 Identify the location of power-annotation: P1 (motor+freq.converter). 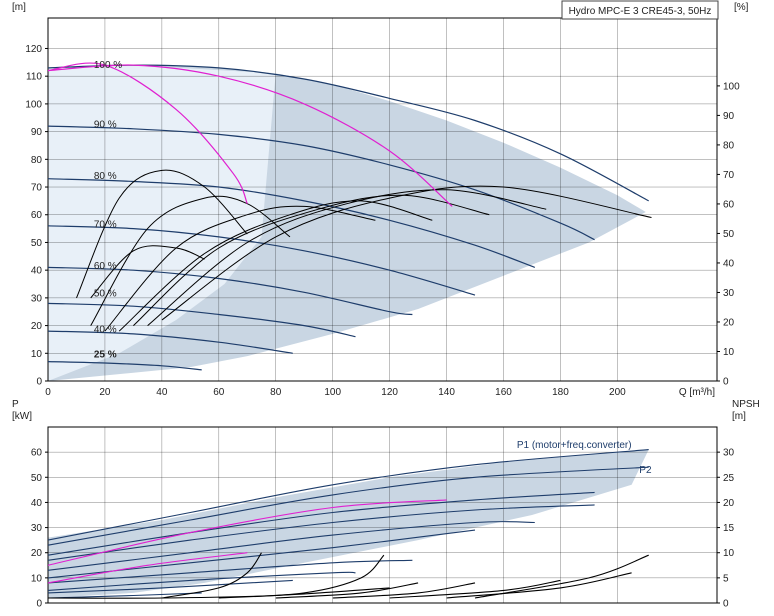
(574, 445).